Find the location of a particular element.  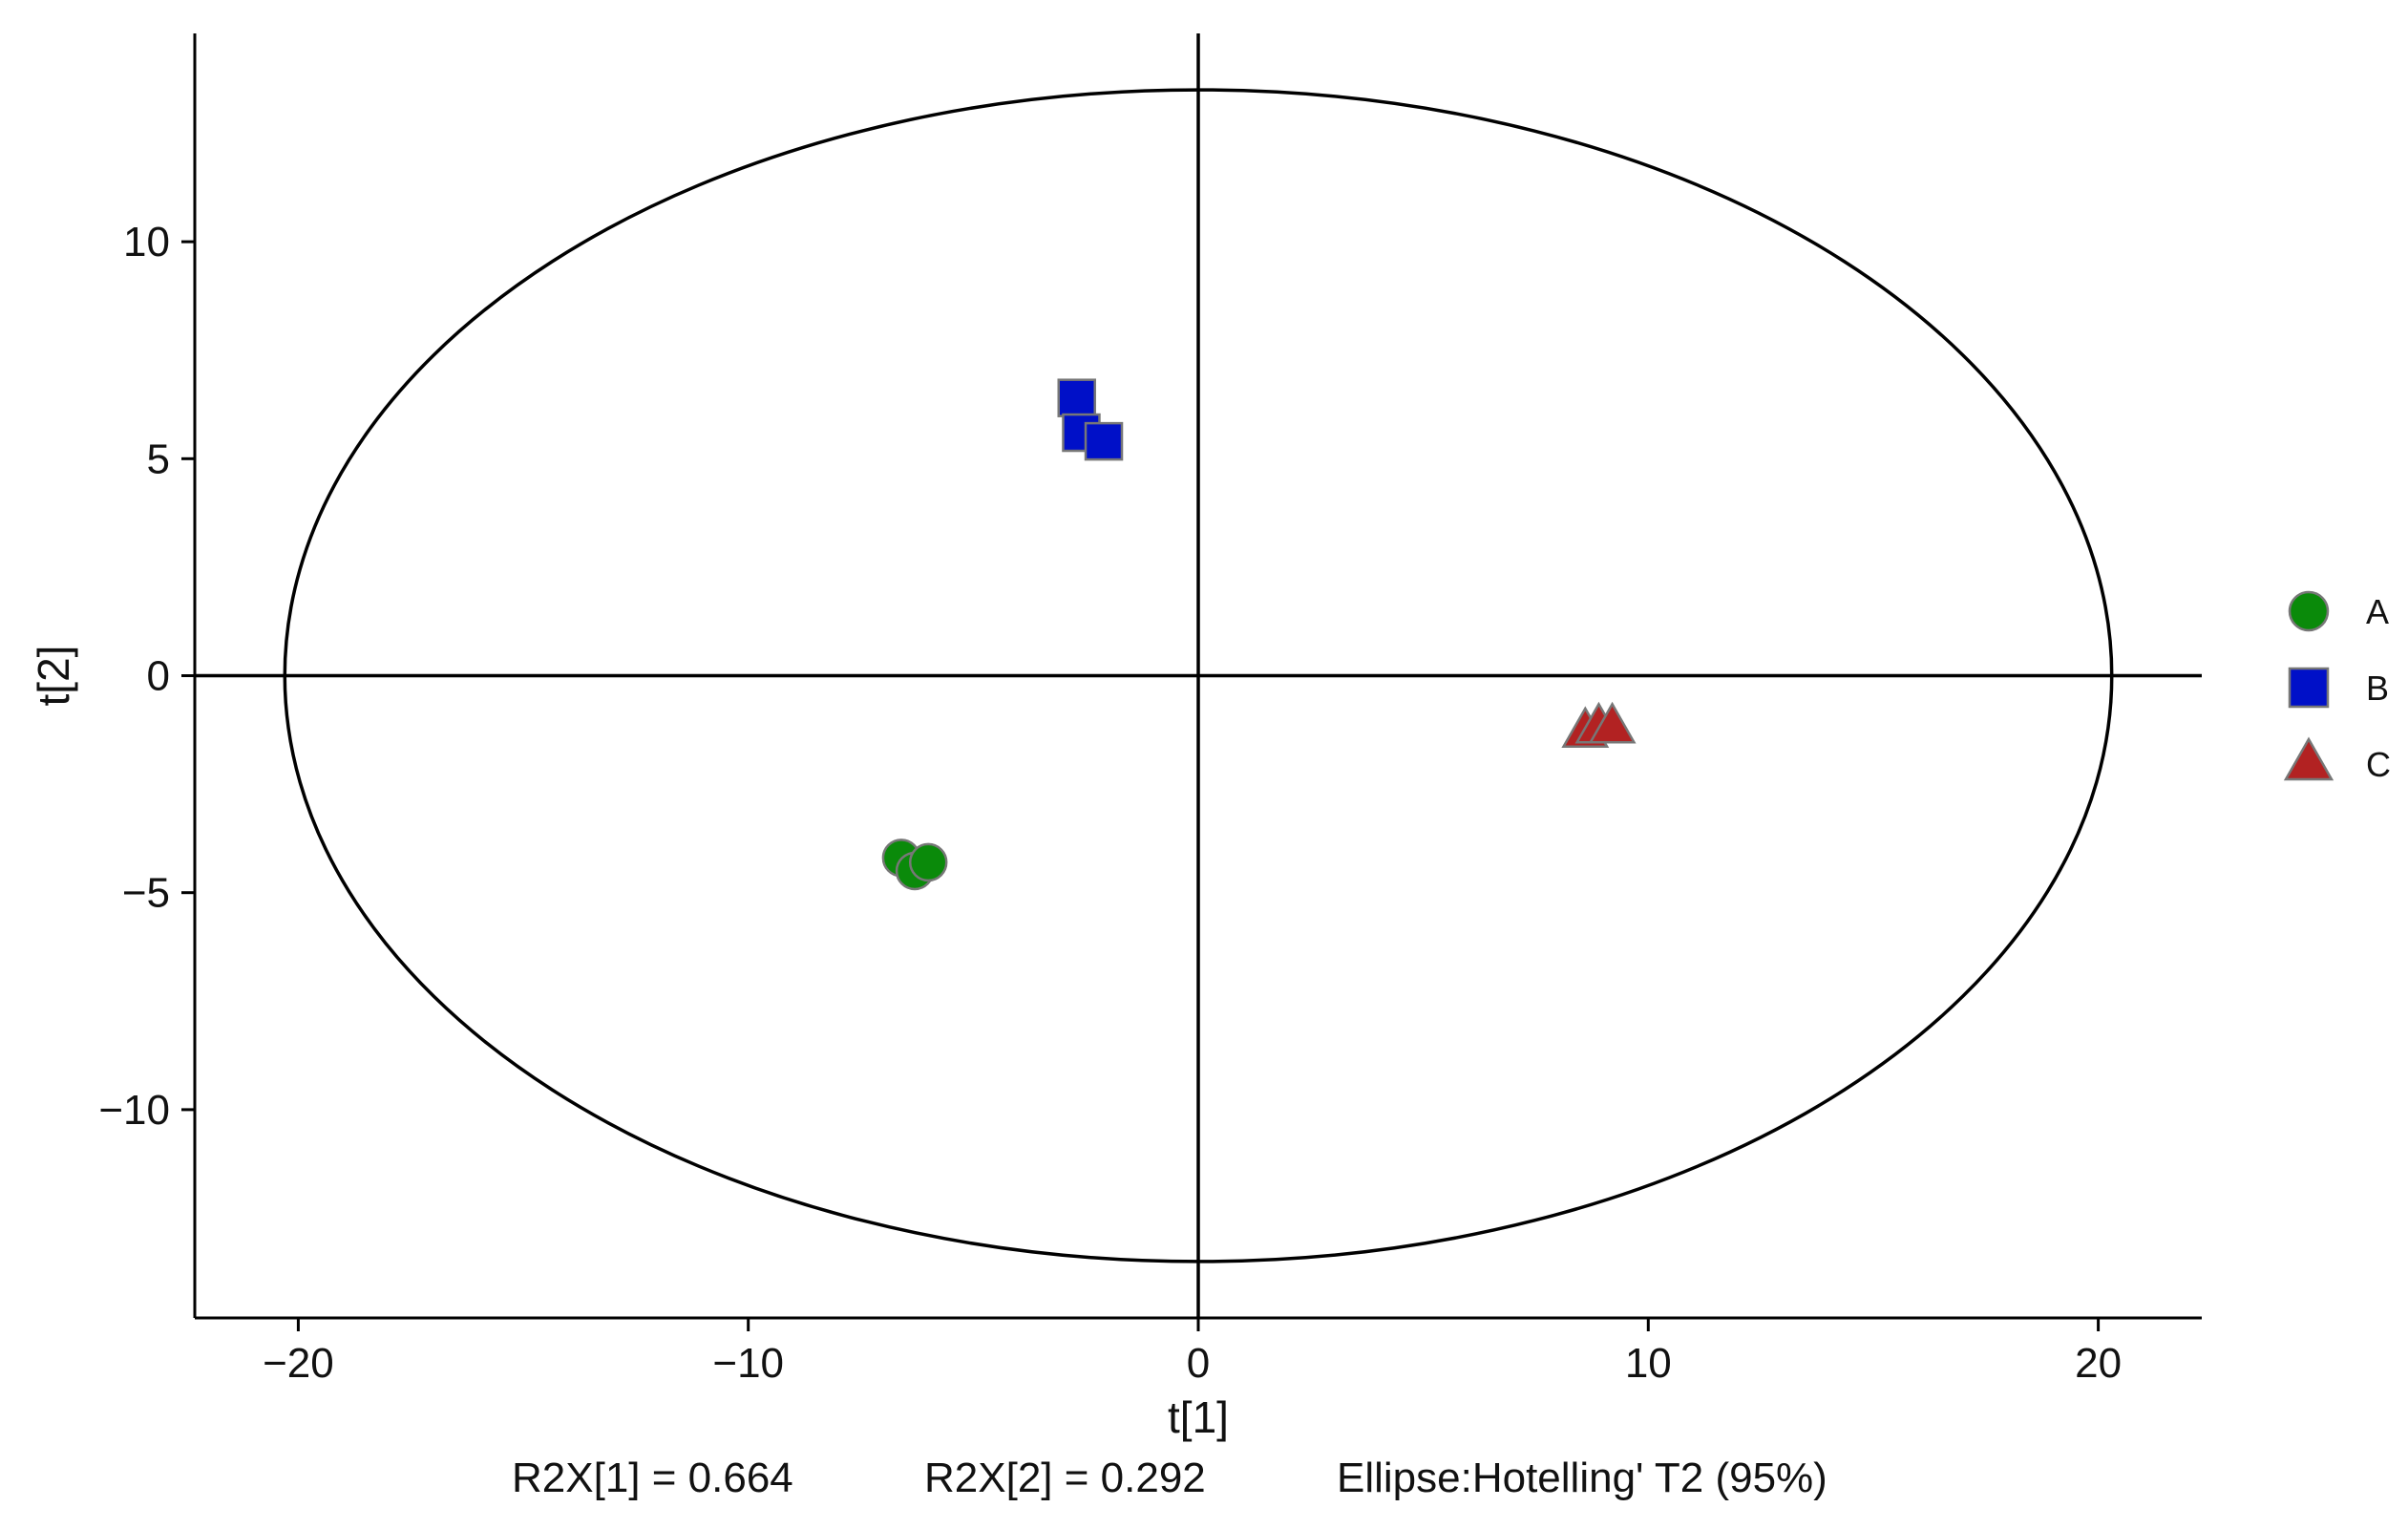

legend-item-c: C is located at coordinates (2337, 760).